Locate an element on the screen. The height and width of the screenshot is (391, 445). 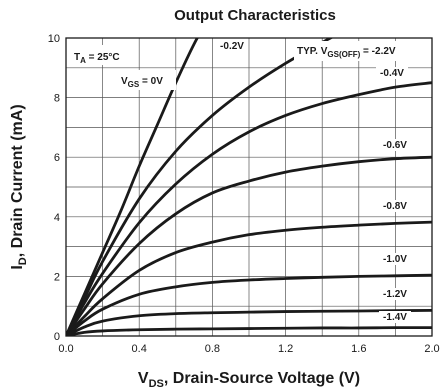
typ-main: TYP. V is located at coordinates (312, 51).